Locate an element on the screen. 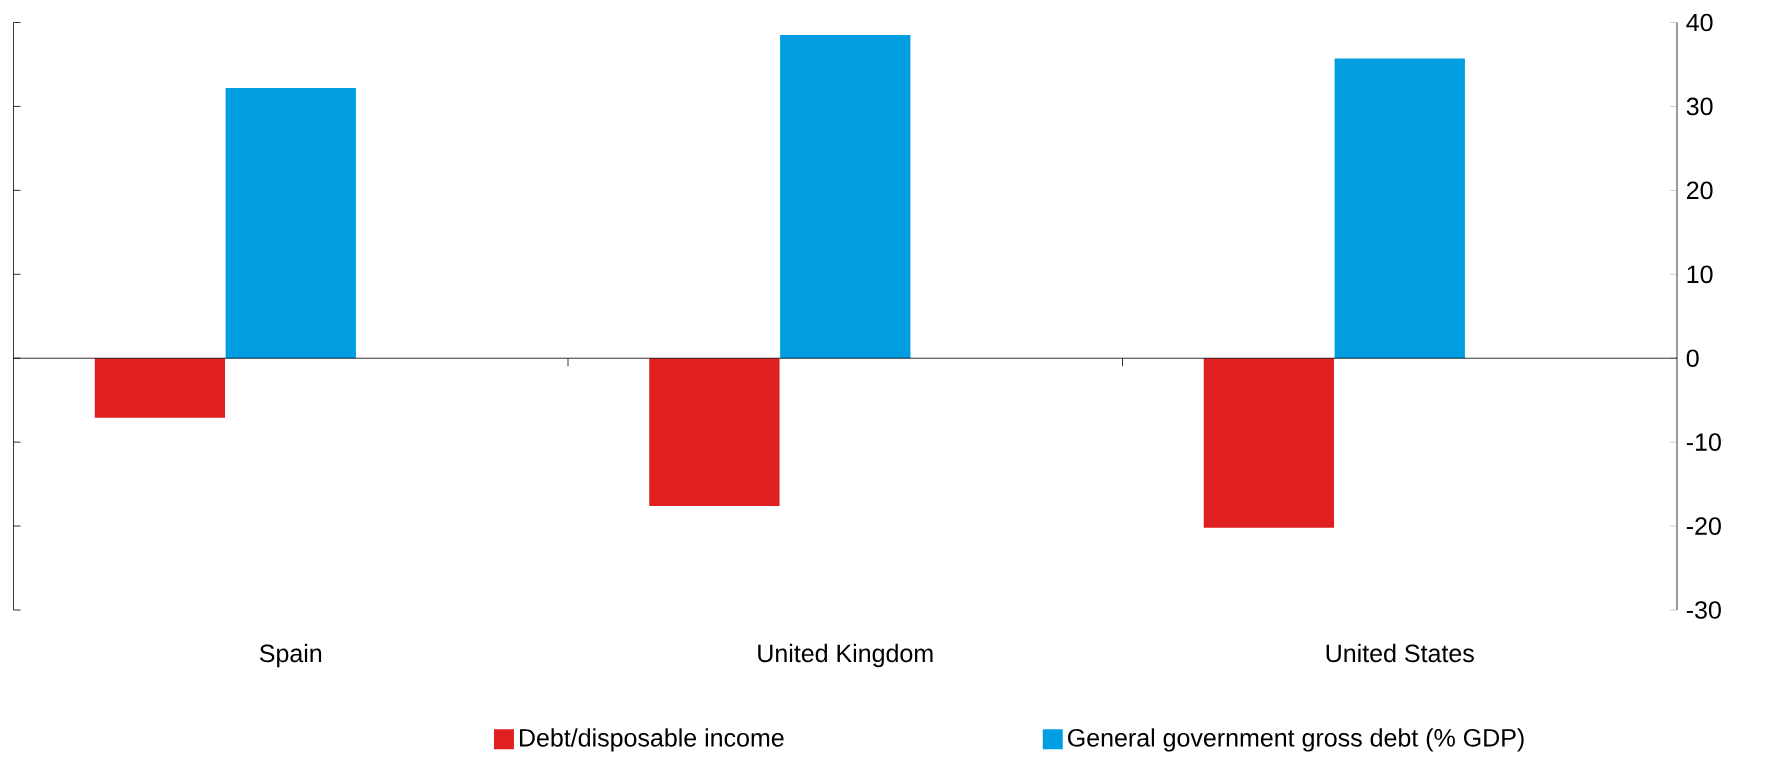 The width and height of the screenshot is (1765, 757). x-tick-label: Spain is located at coordinates (290, 655).